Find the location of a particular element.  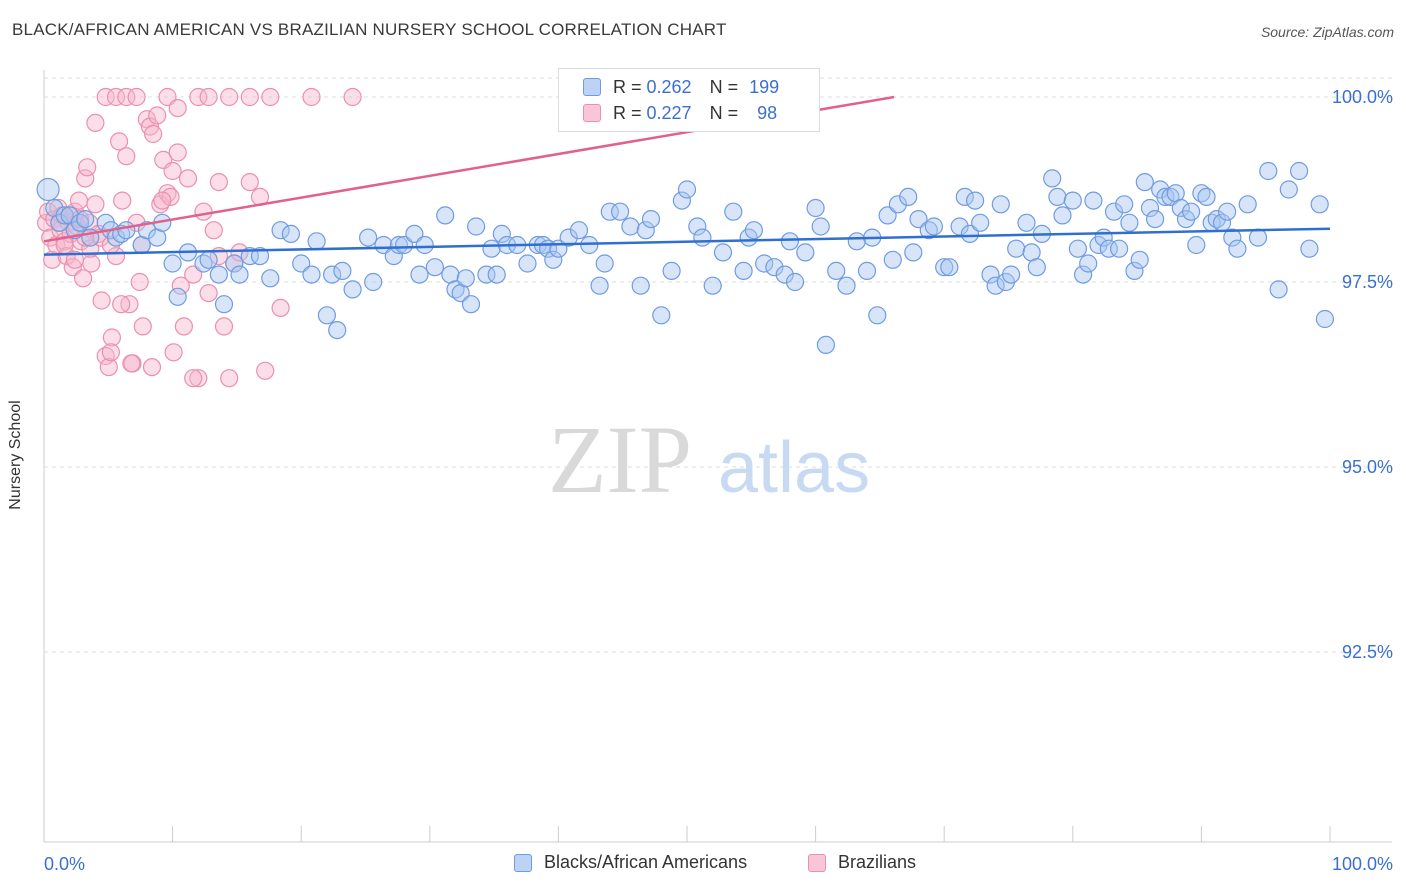

y-tick-label-3: 92.5% is located at coordinates (1367, 652).